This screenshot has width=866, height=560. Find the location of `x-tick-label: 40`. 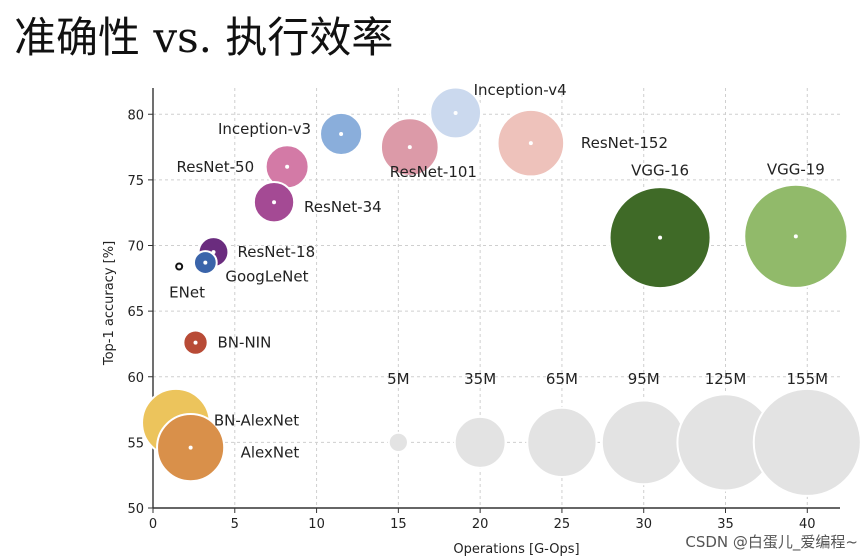

x-tick-label: 40 is located at coordinates (807, 524).